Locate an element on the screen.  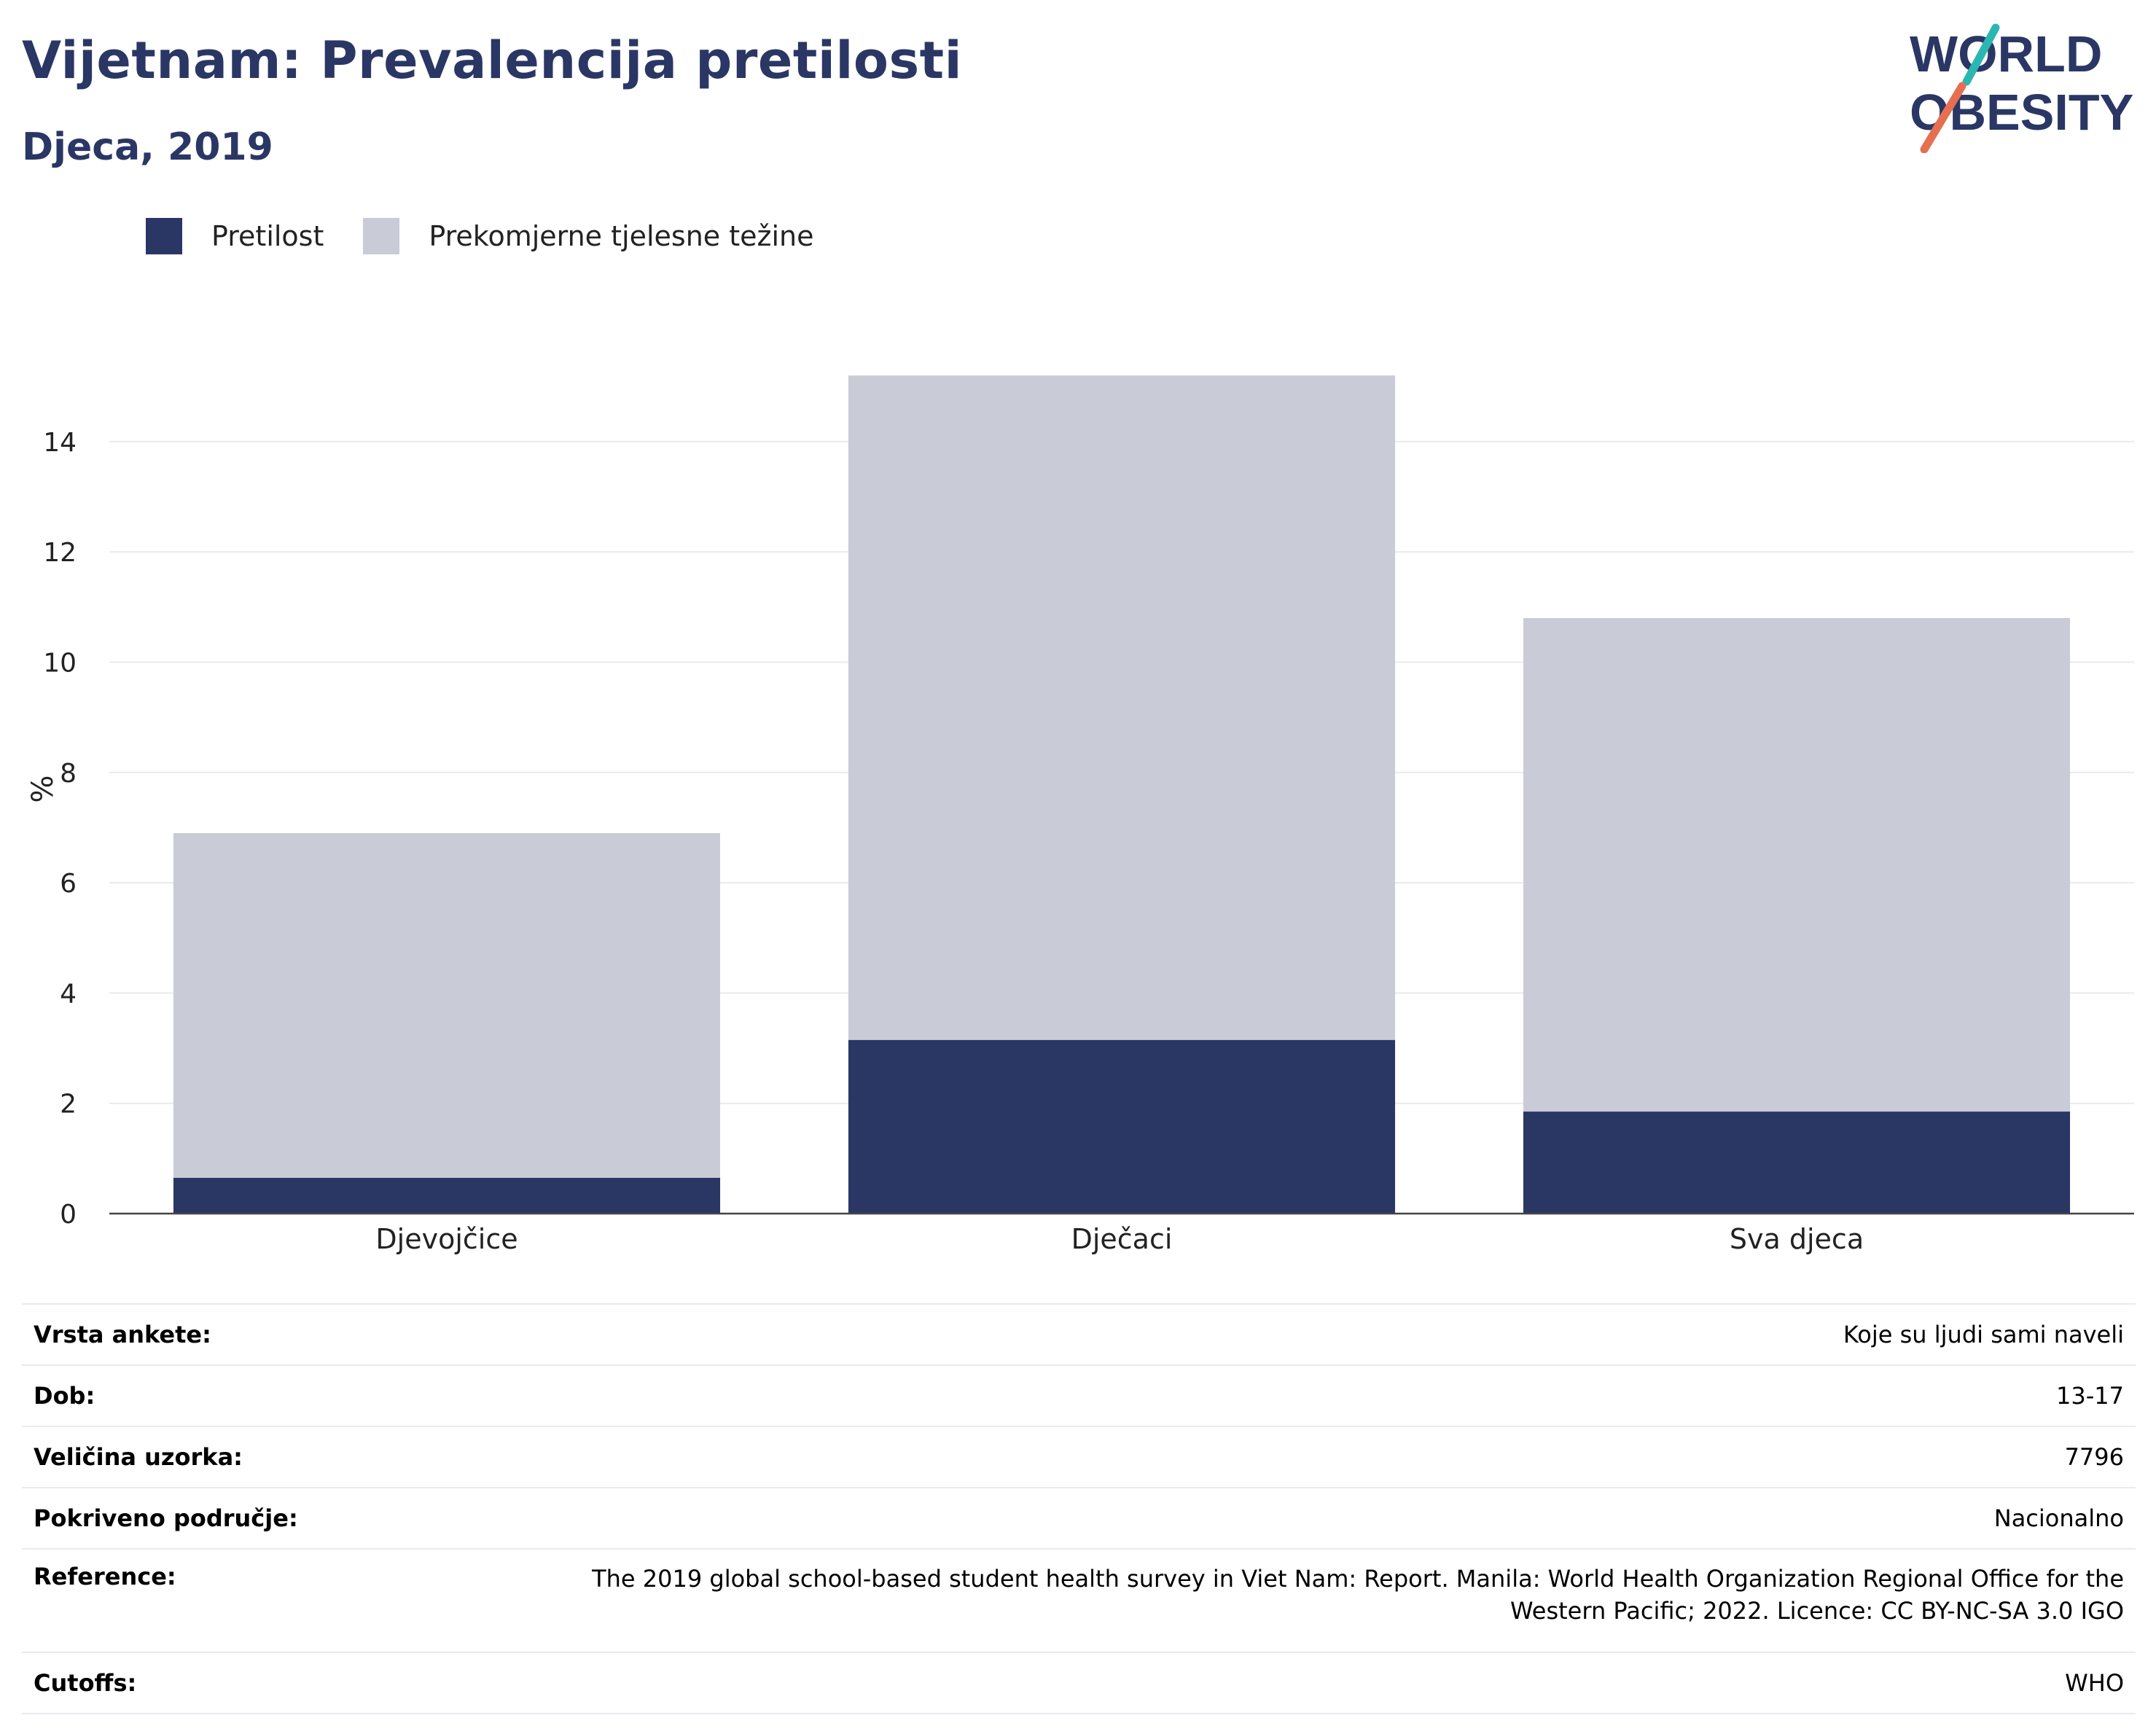
info-value: Koje su ljudi sami naveli is located at coordinates (1309, 1334).